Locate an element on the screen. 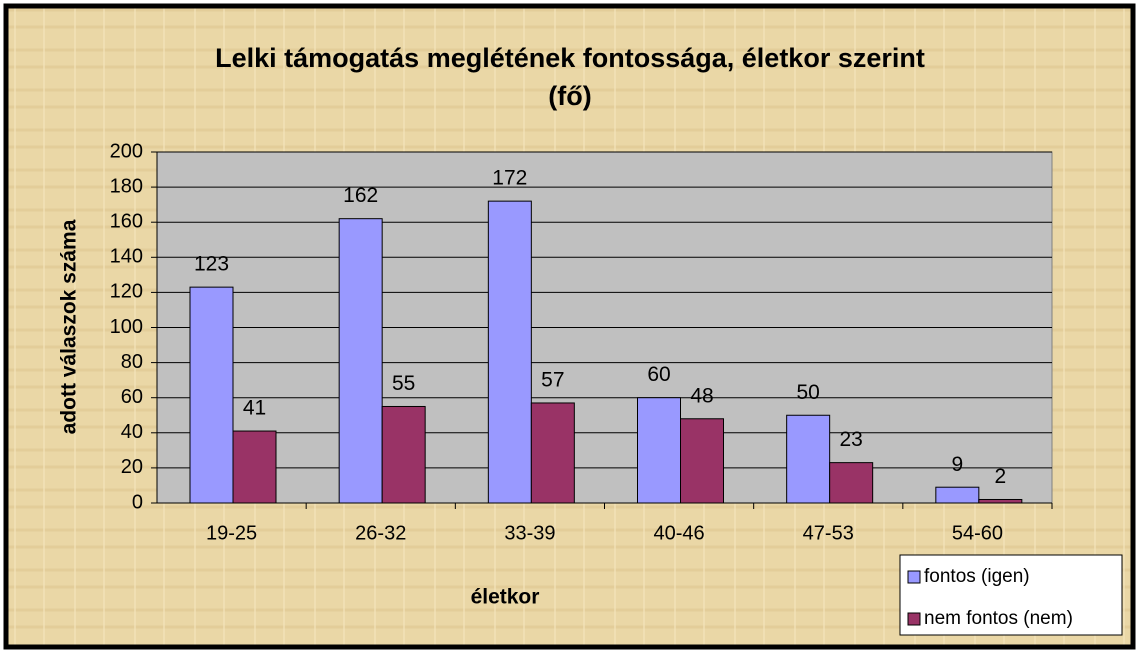 The width and height of the screenshot is (1139, 653). data-label: 23 is located at coordinates (850, 439).